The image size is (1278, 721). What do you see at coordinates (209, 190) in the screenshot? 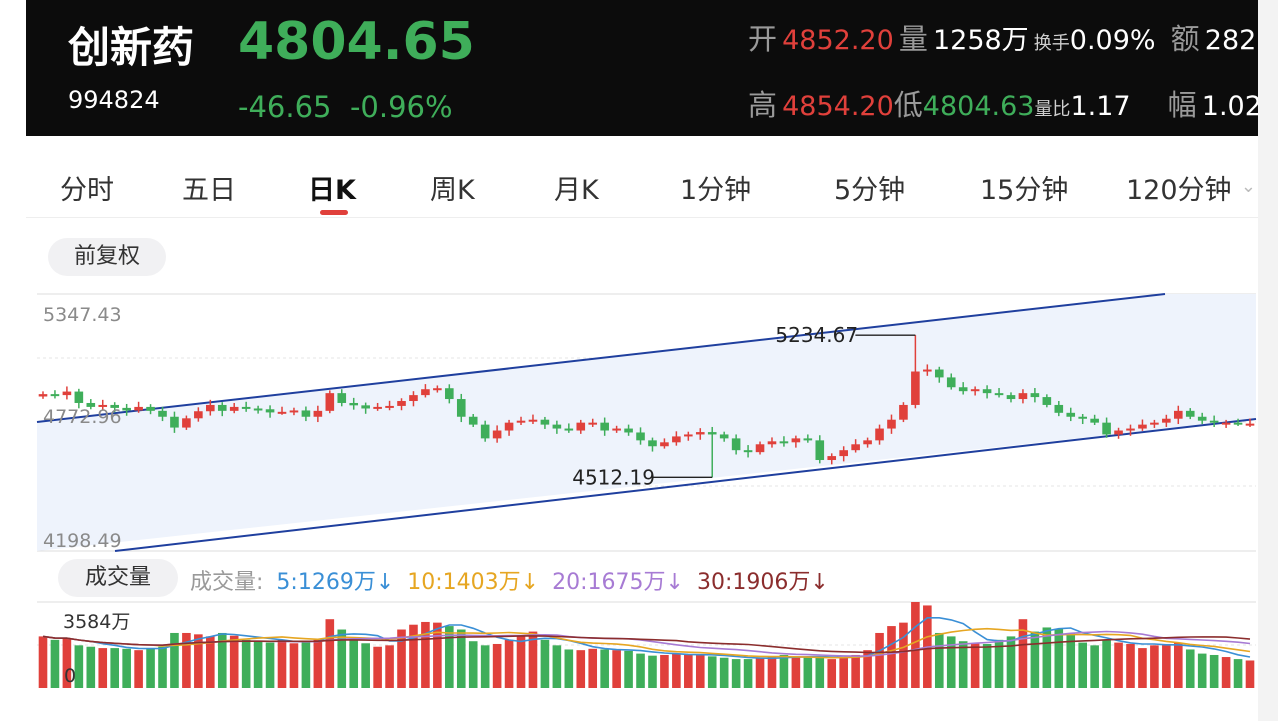
I see `tab-five-day: 五日` at bounding box center [209, 190].